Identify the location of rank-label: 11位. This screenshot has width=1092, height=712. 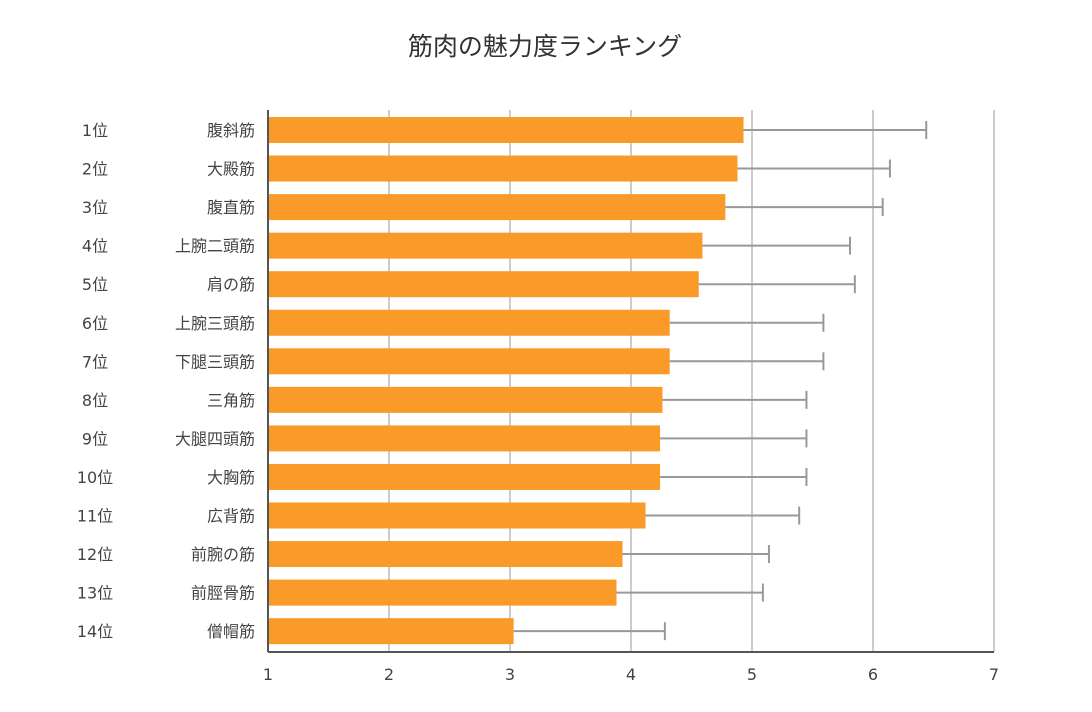
(95, 516).